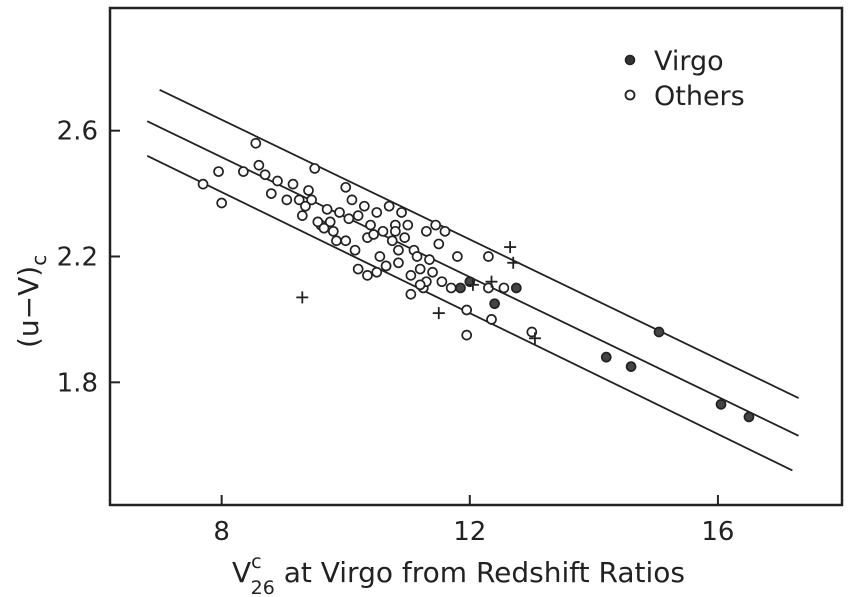 The image size is (868, 597). I want to click on y-tick-label: 2.2, so click(77, 258).